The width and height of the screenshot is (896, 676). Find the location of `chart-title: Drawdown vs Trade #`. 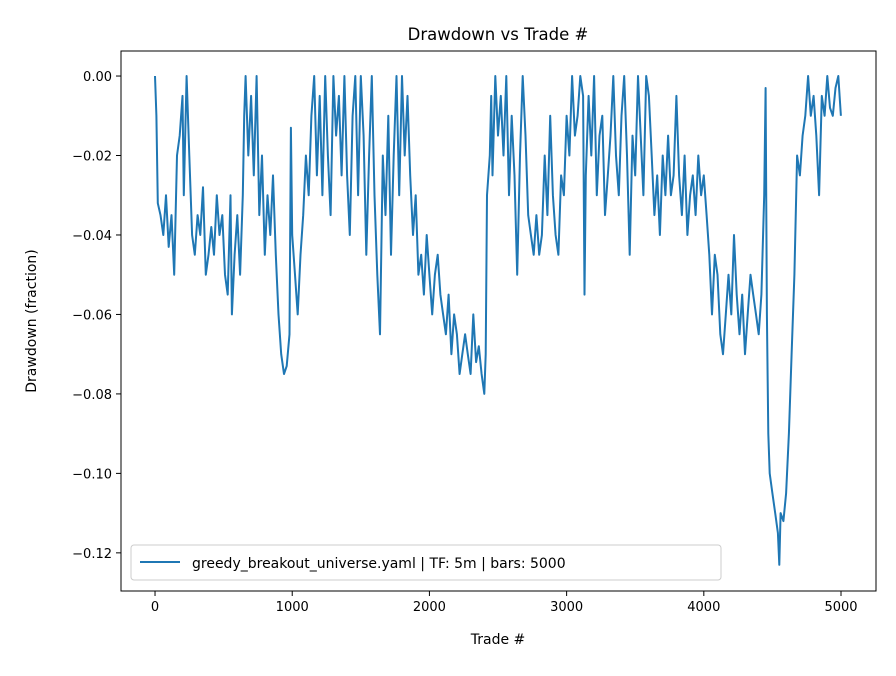

chart-title: Drawdown vs Trade # is located at coordinates (498, 34).